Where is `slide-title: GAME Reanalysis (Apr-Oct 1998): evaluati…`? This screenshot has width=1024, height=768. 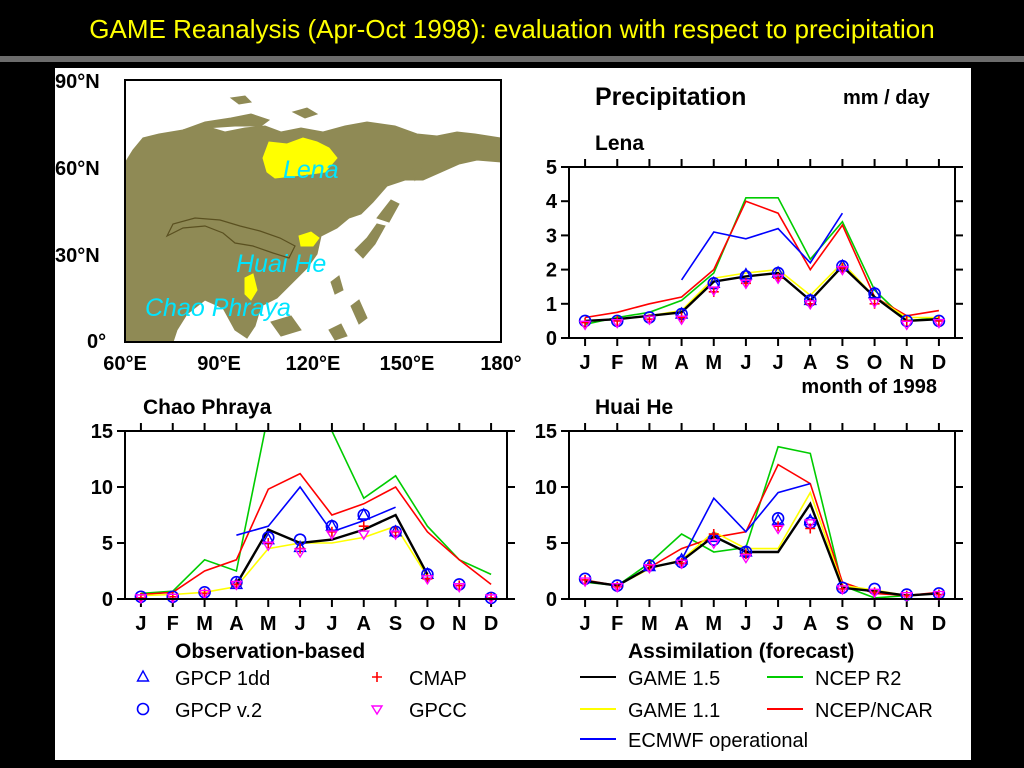
slide-title: GAME Reanalysis (Apr-Oct 1998): evaluati… is located at coordinates (512, 29).